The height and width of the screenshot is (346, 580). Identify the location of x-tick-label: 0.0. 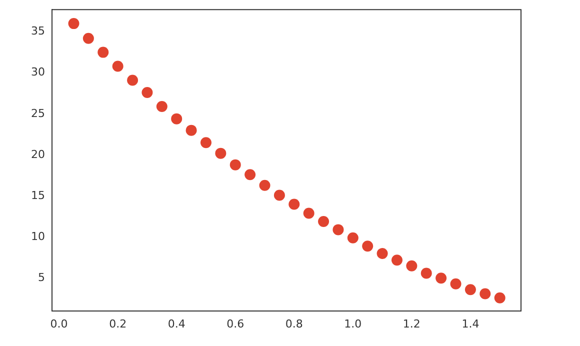
(59, 323).